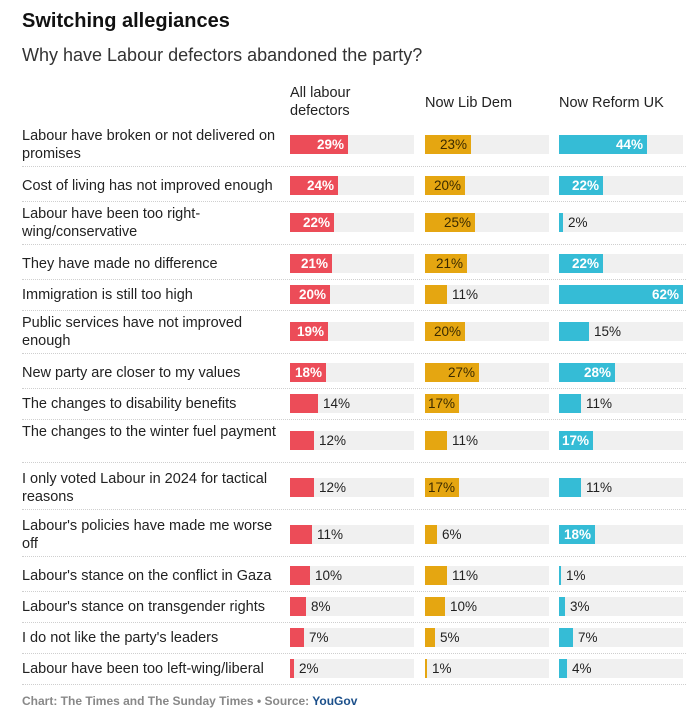 This screenshot has height=717, width=693. Describe the element at coordinates (487, 668) in the screenshot. I see `bar-track: 1%` at that location.